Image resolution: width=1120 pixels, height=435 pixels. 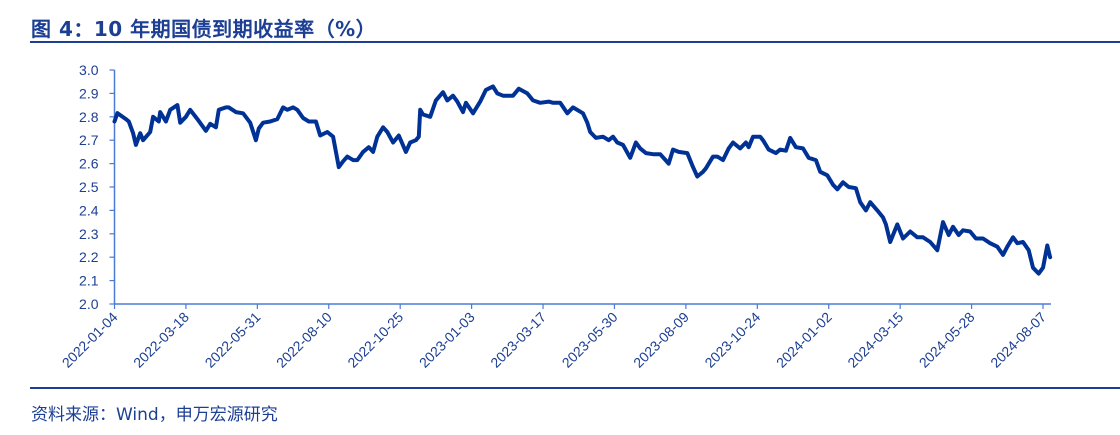 I want to click on source-note: 资料来源：Wind，申万宏源研究, so click(x=154, y=415).